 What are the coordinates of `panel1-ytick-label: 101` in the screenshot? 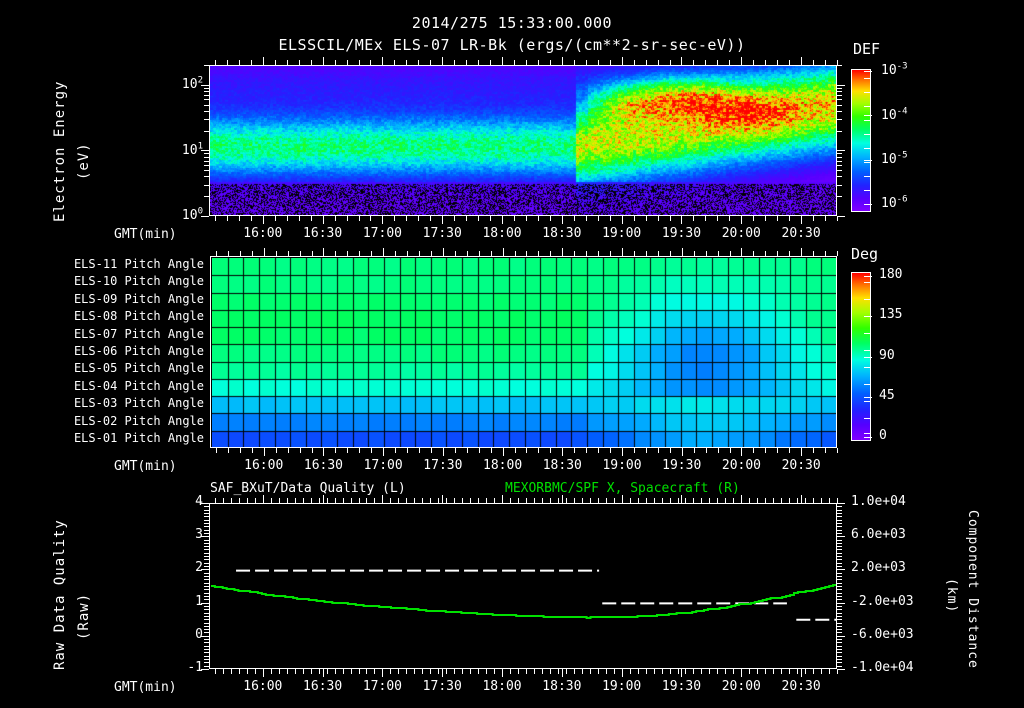 It's located at (192, 149).